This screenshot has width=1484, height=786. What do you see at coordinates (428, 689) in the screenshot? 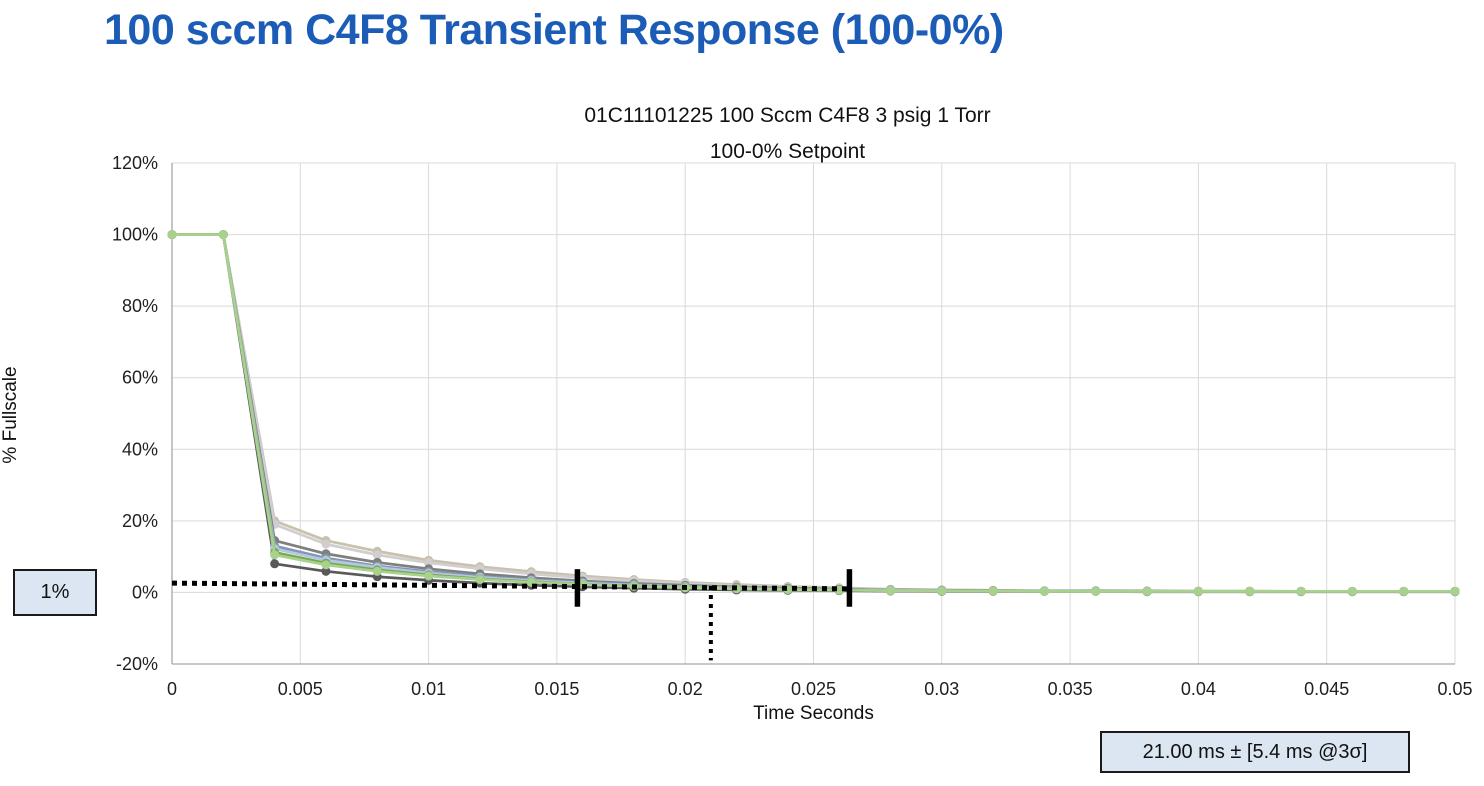
I see `x-tick-label: 0.01` at bounding box center [428, 689].